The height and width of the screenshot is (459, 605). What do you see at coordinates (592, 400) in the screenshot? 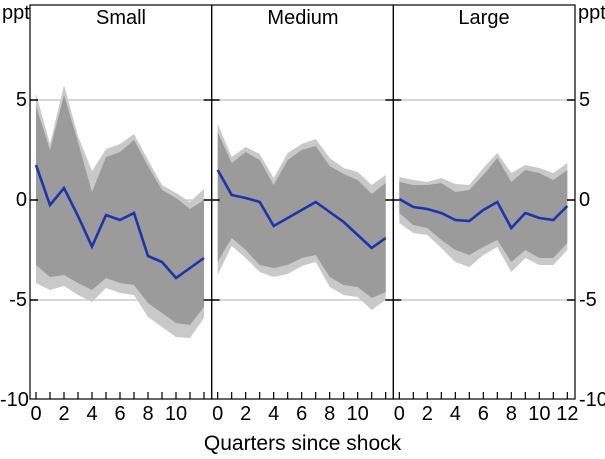
I see `y-tick-label-right--10: -10` at bounding box center [592, 400].